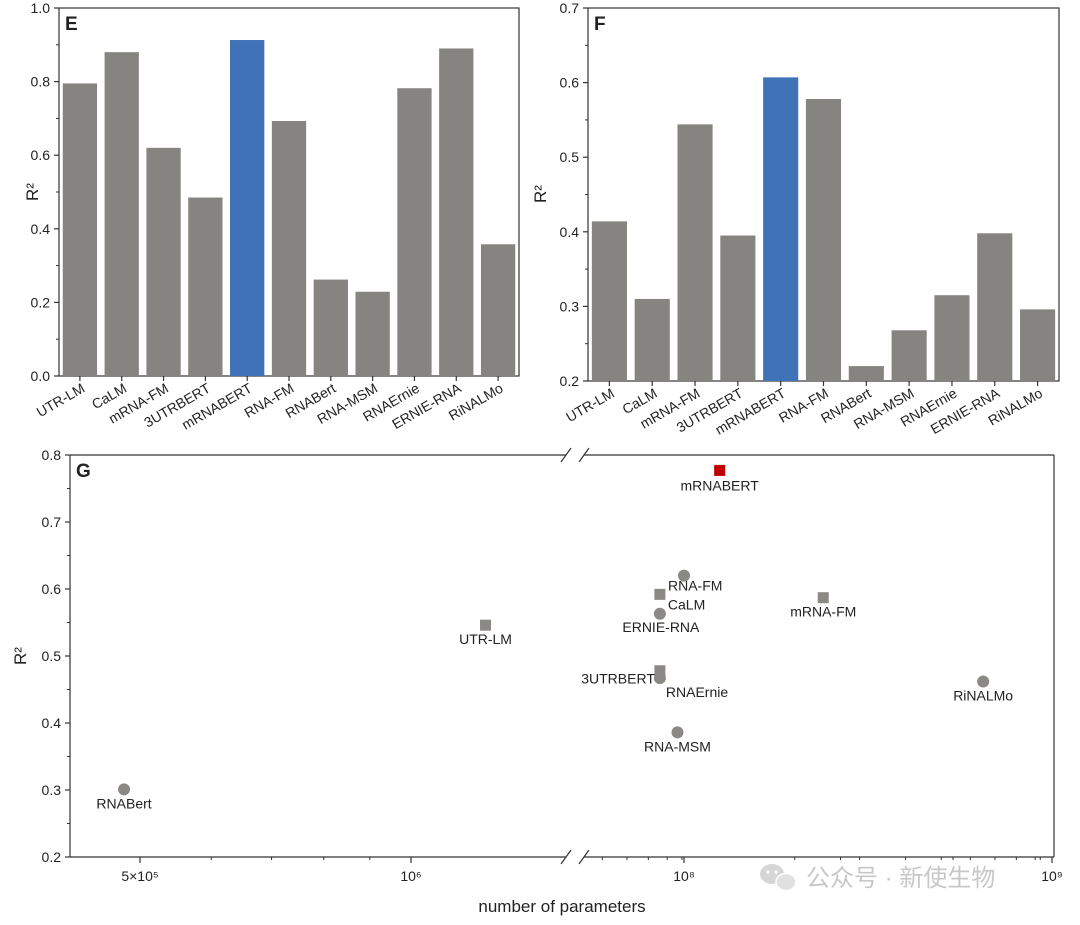 The height and width of the screenshot is (925, 1080). I want to click on point-utr-lm, so click(486, 625).